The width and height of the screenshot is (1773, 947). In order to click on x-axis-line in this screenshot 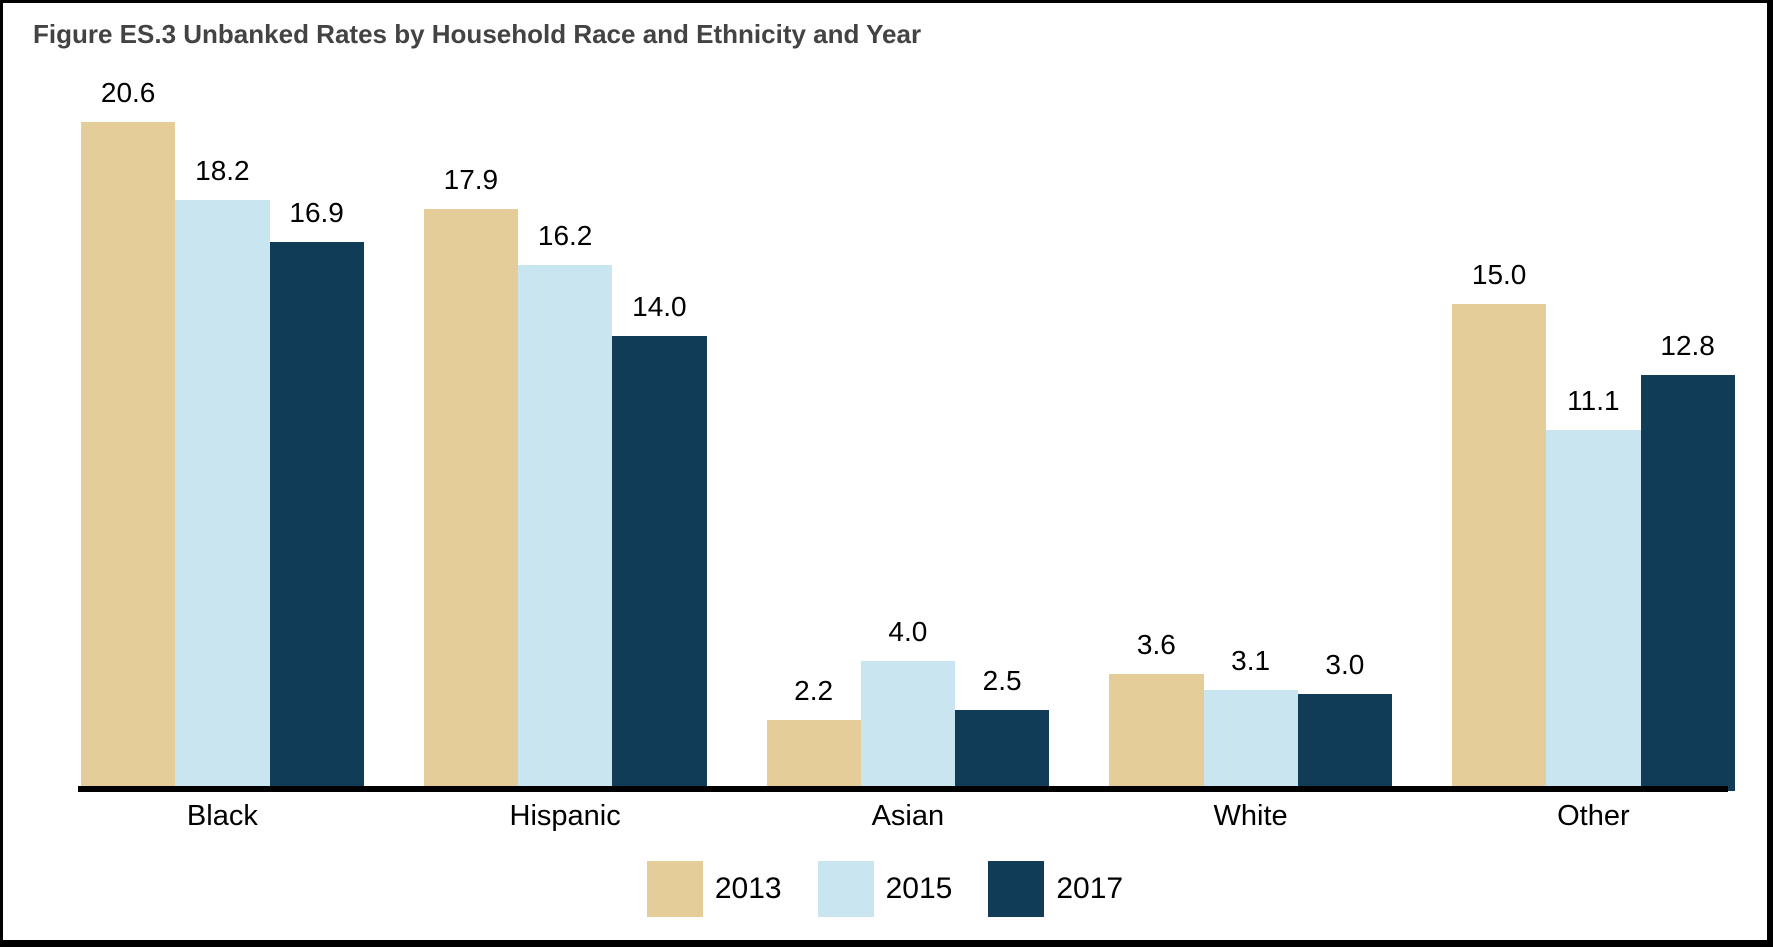, I will do `click(903, 789)`.